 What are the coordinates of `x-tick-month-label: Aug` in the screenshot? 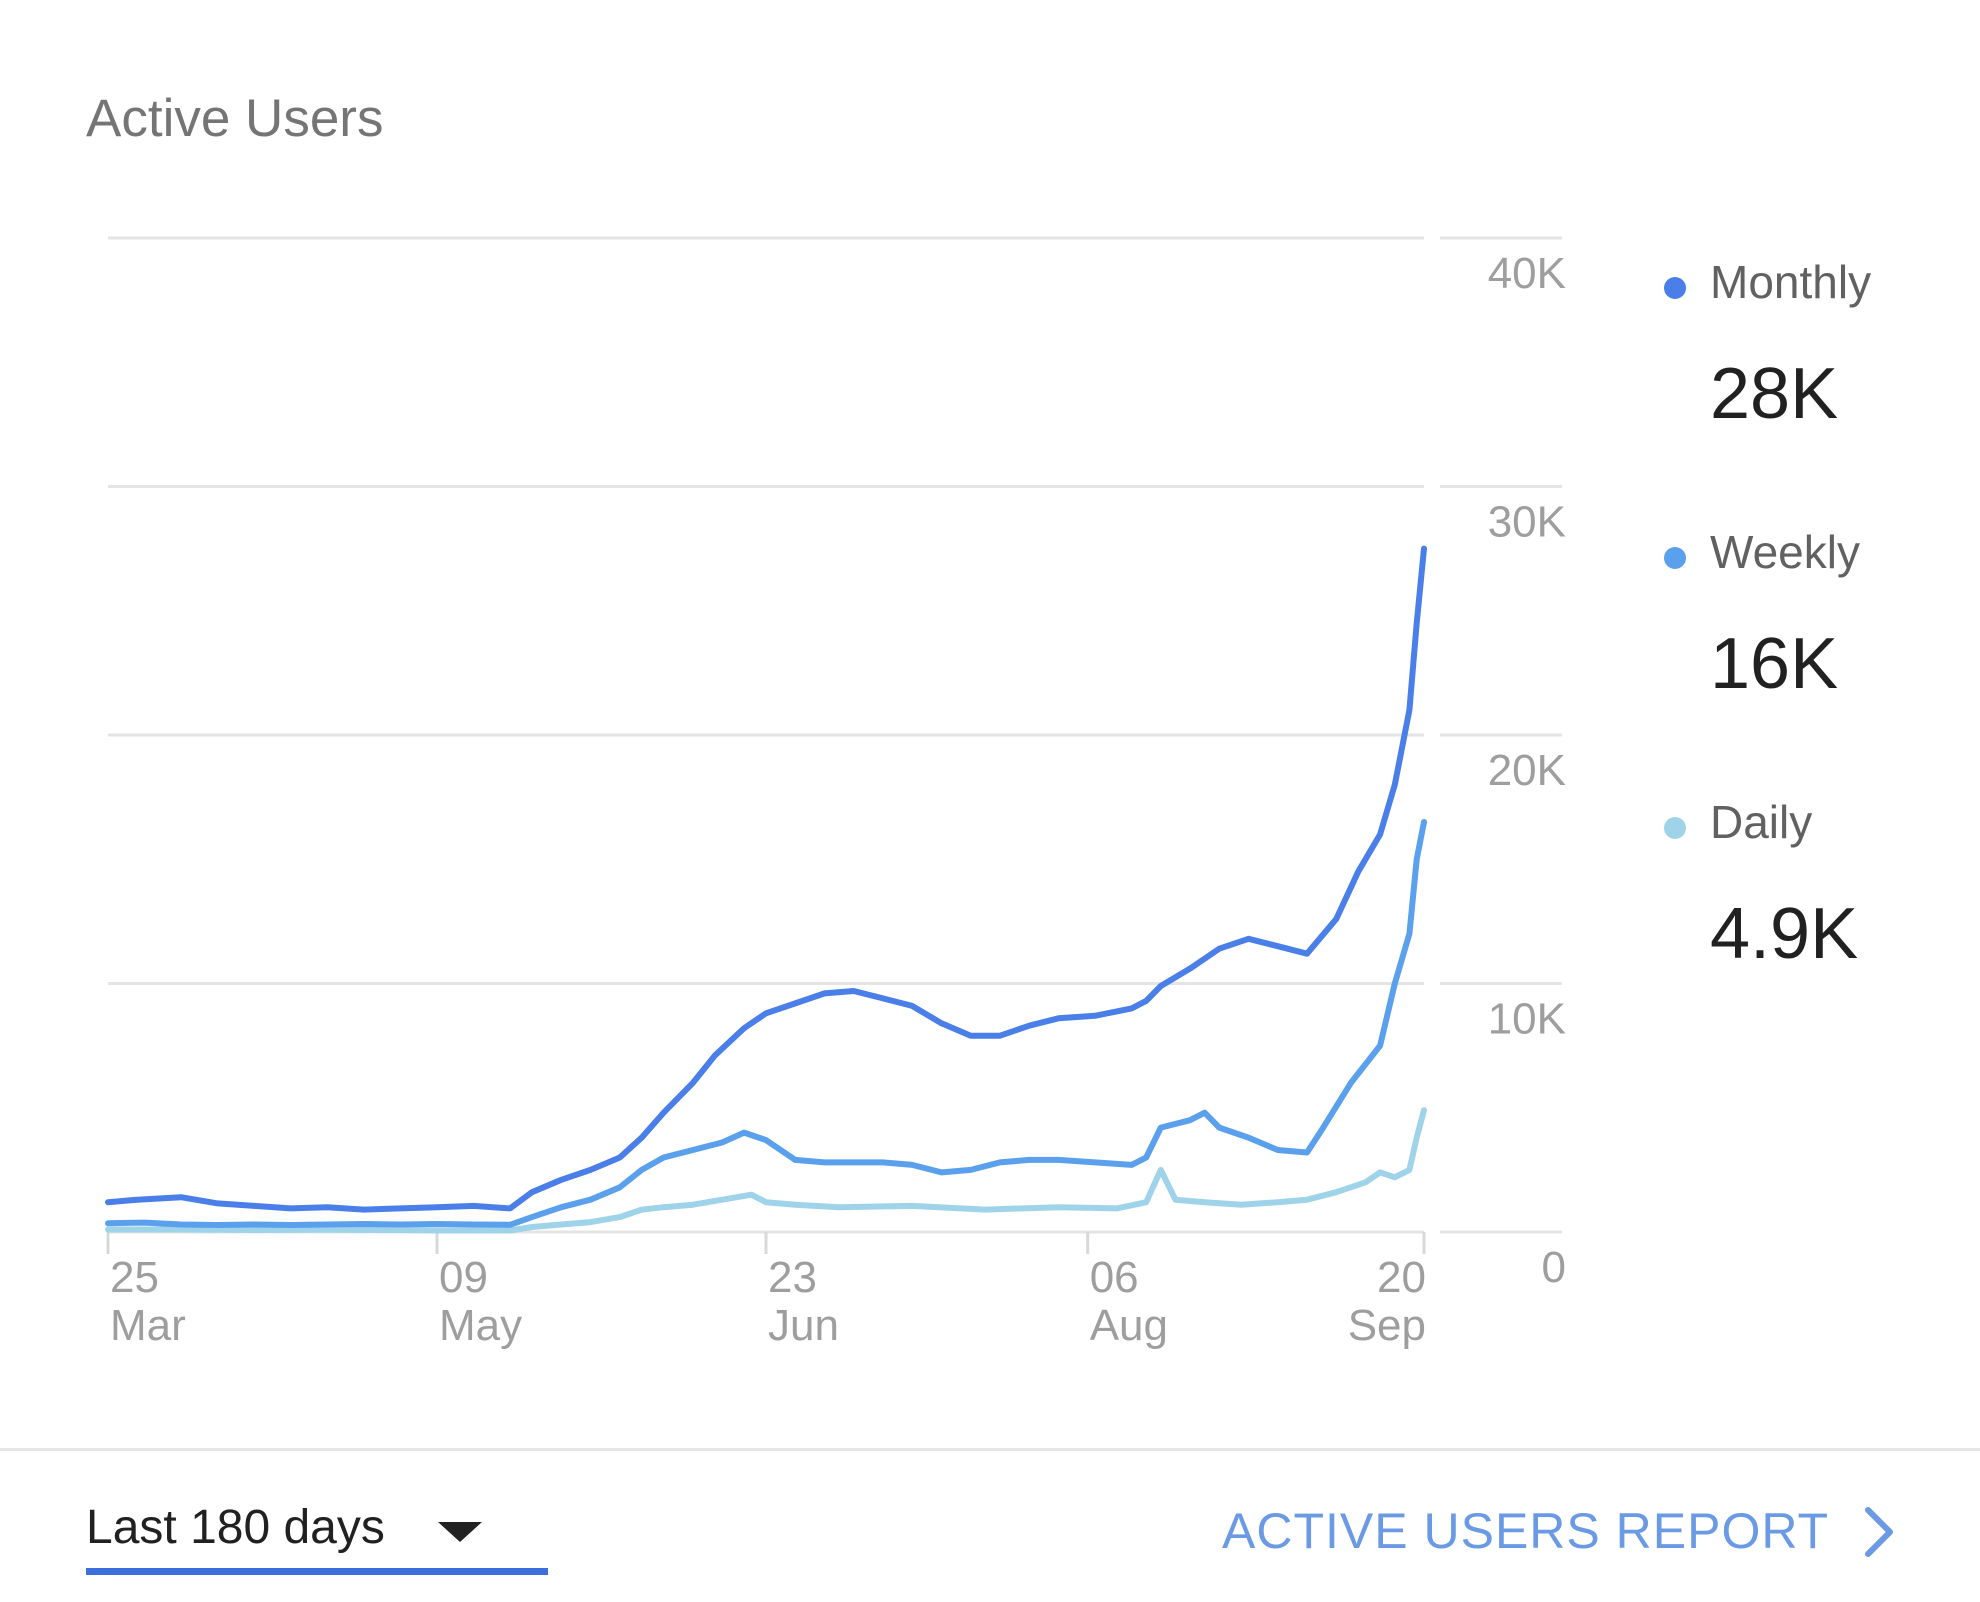 It's located at (1129, 1325).